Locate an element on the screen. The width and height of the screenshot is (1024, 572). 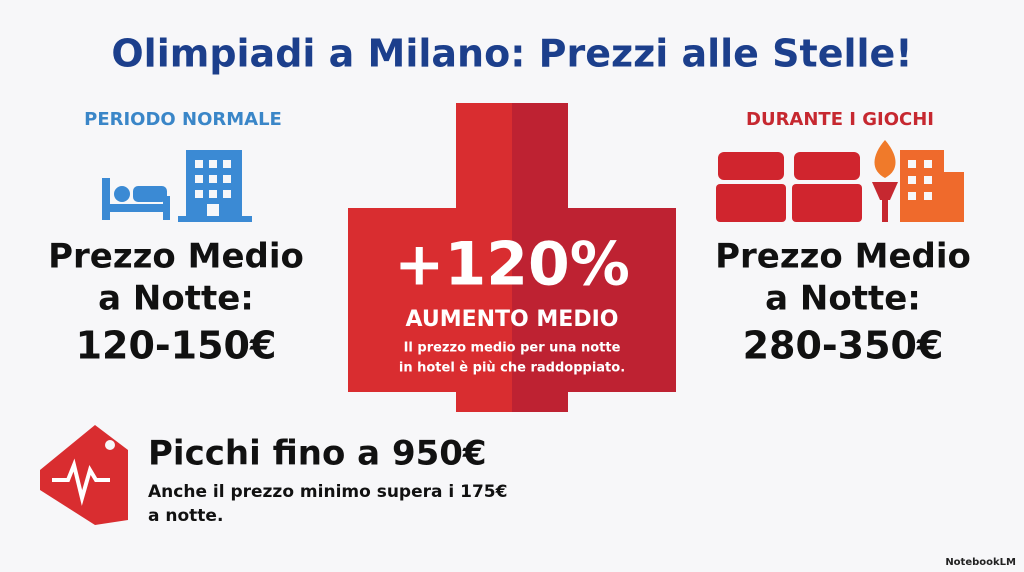
hotel-icon is located at coordinates (932, 186).